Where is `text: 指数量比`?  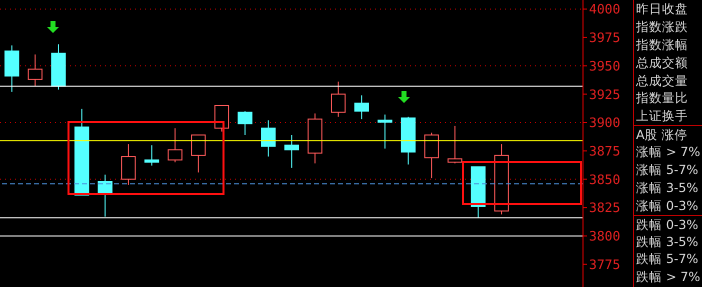 text: 指数量比 is located at coordinates (662, 98).